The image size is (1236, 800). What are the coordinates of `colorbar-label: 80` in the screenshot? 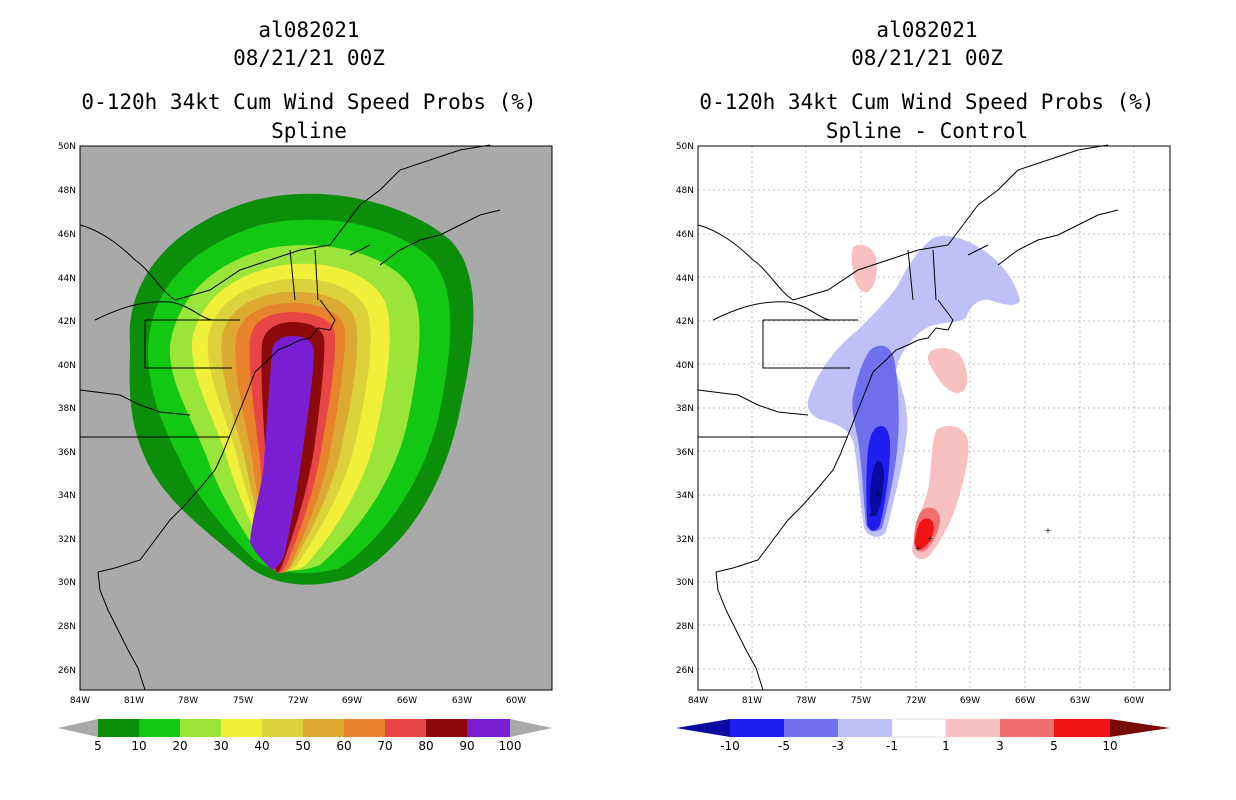 It's located at (425, 746).